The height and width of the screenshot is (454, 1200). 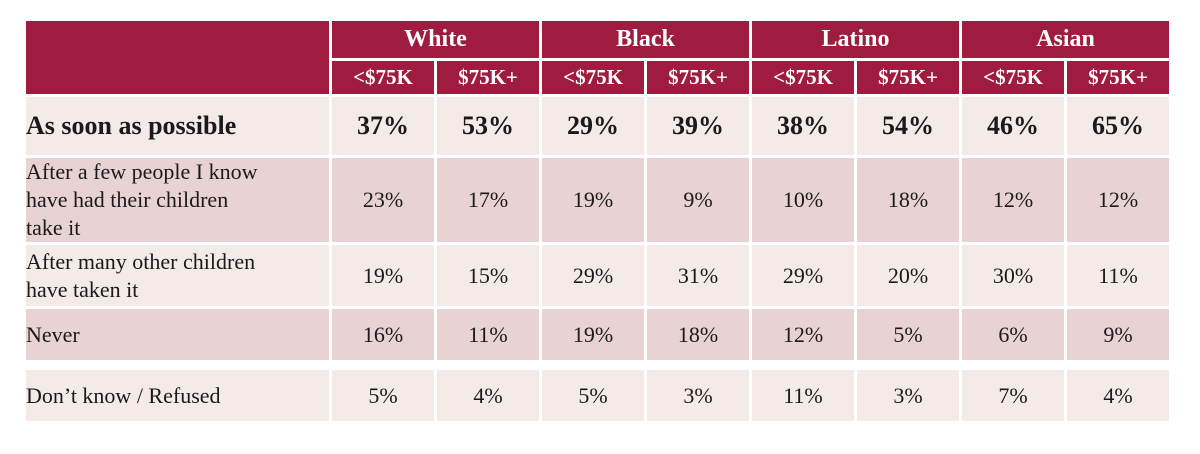 What do you see at coordinates (177, 394) in the screenshot?
I see `row-label: Don’t know / Refused` at bounding box center [177, 394].